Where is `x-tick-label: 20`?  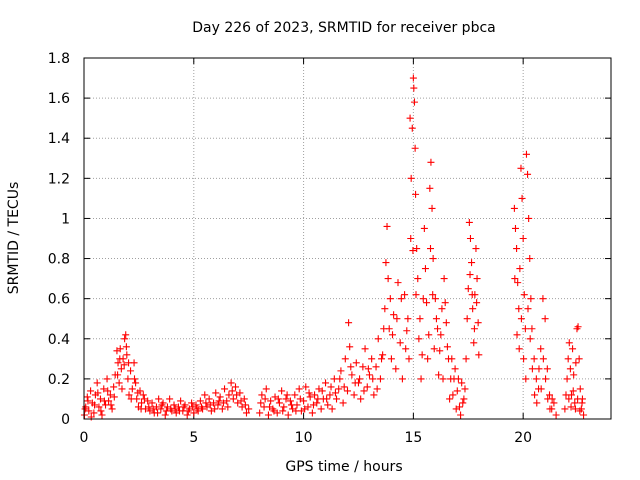
x-tick-label: 20 is located at coordinates (523, 438).